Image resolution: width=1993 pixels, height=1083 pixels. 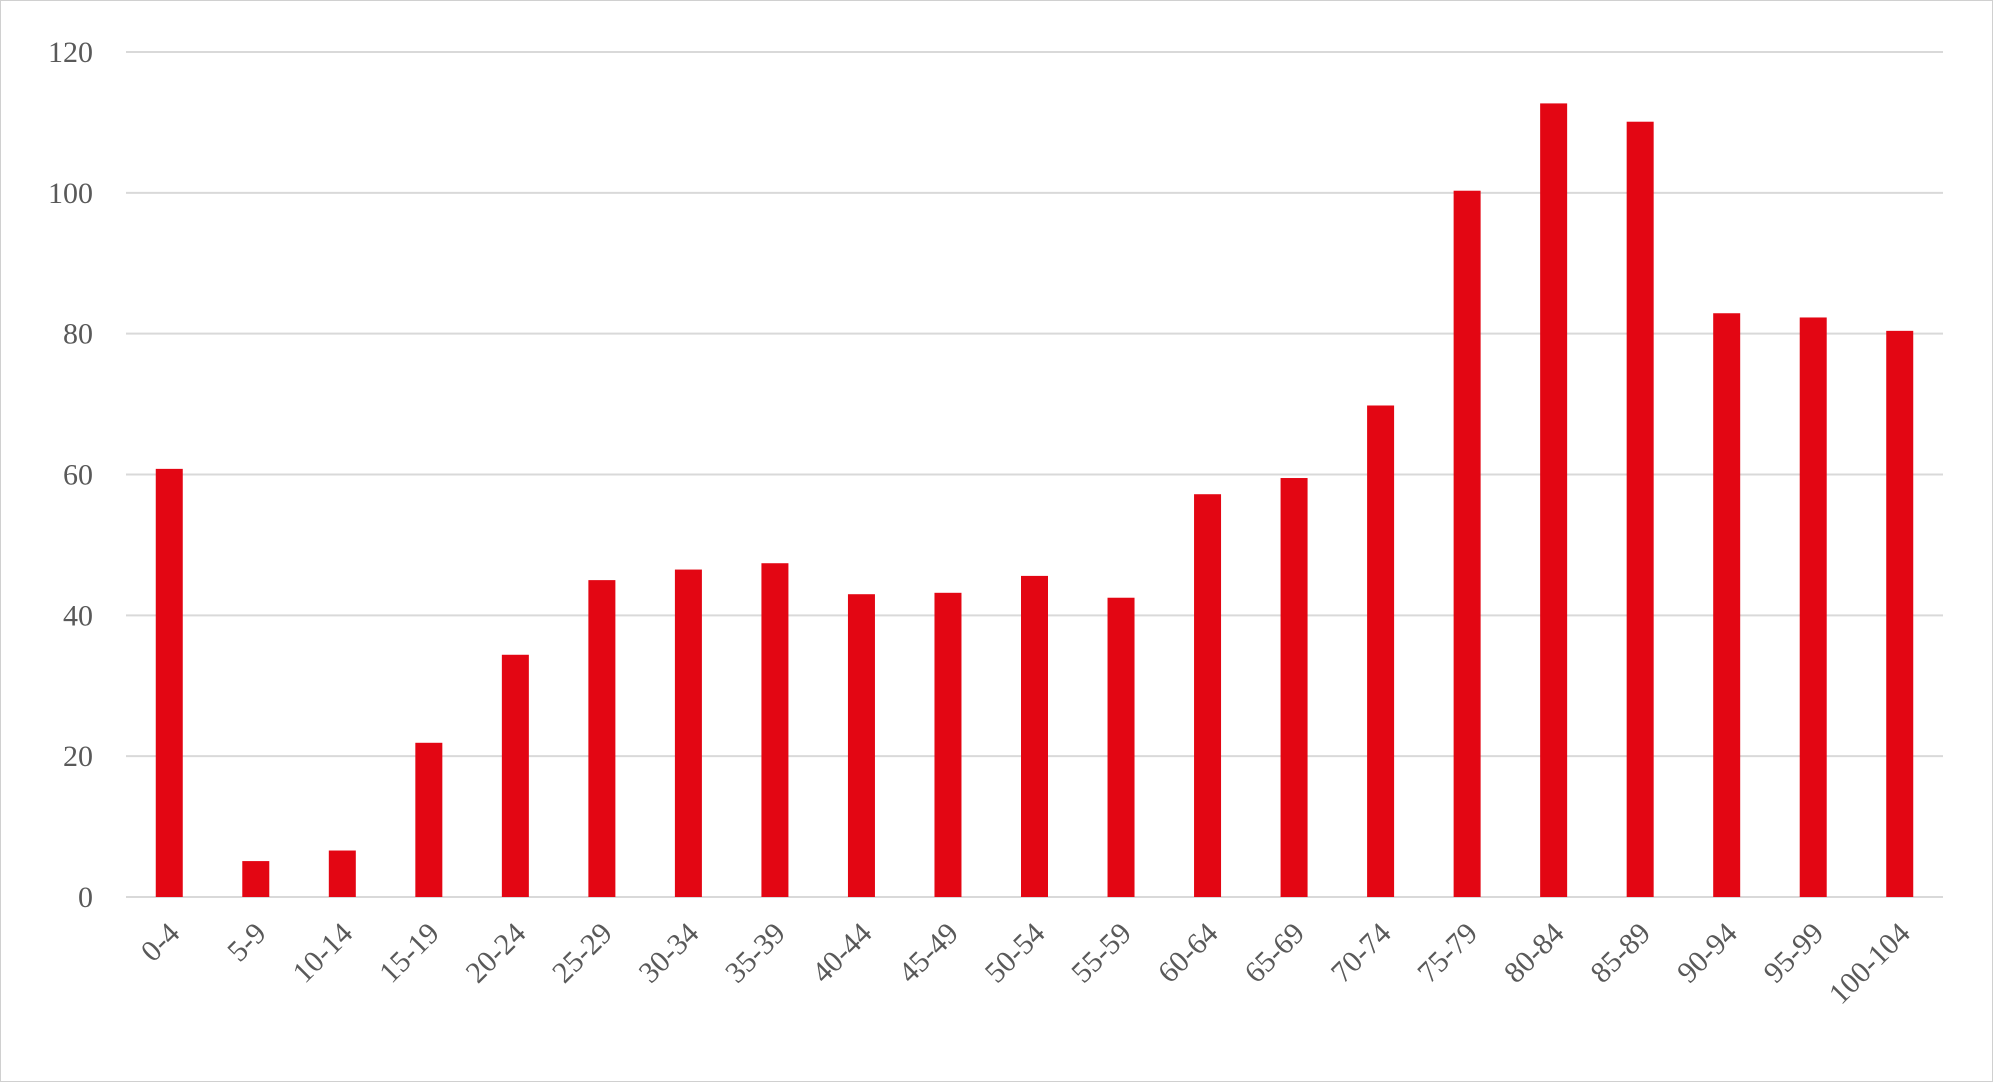 I want to click on x-tick-label: 30-34, so click(x=669, y=953).